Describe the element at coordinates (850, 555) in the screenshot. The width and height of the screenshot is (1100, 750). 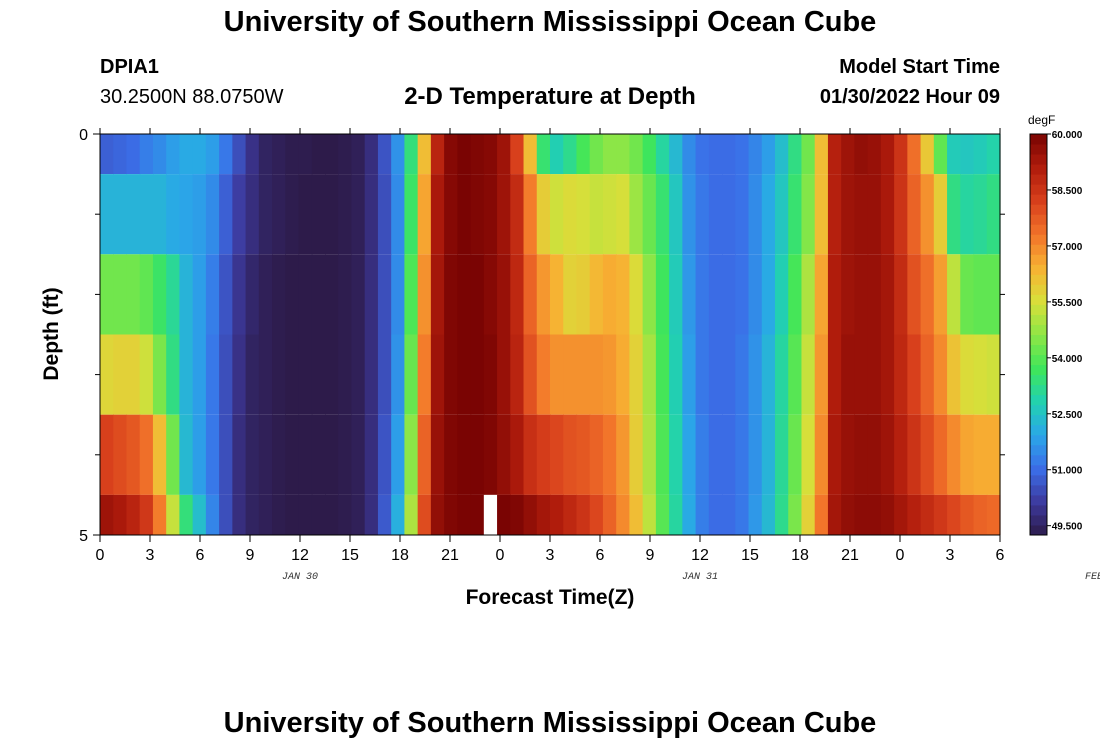
I see `x-tick-label: 21` at that location.